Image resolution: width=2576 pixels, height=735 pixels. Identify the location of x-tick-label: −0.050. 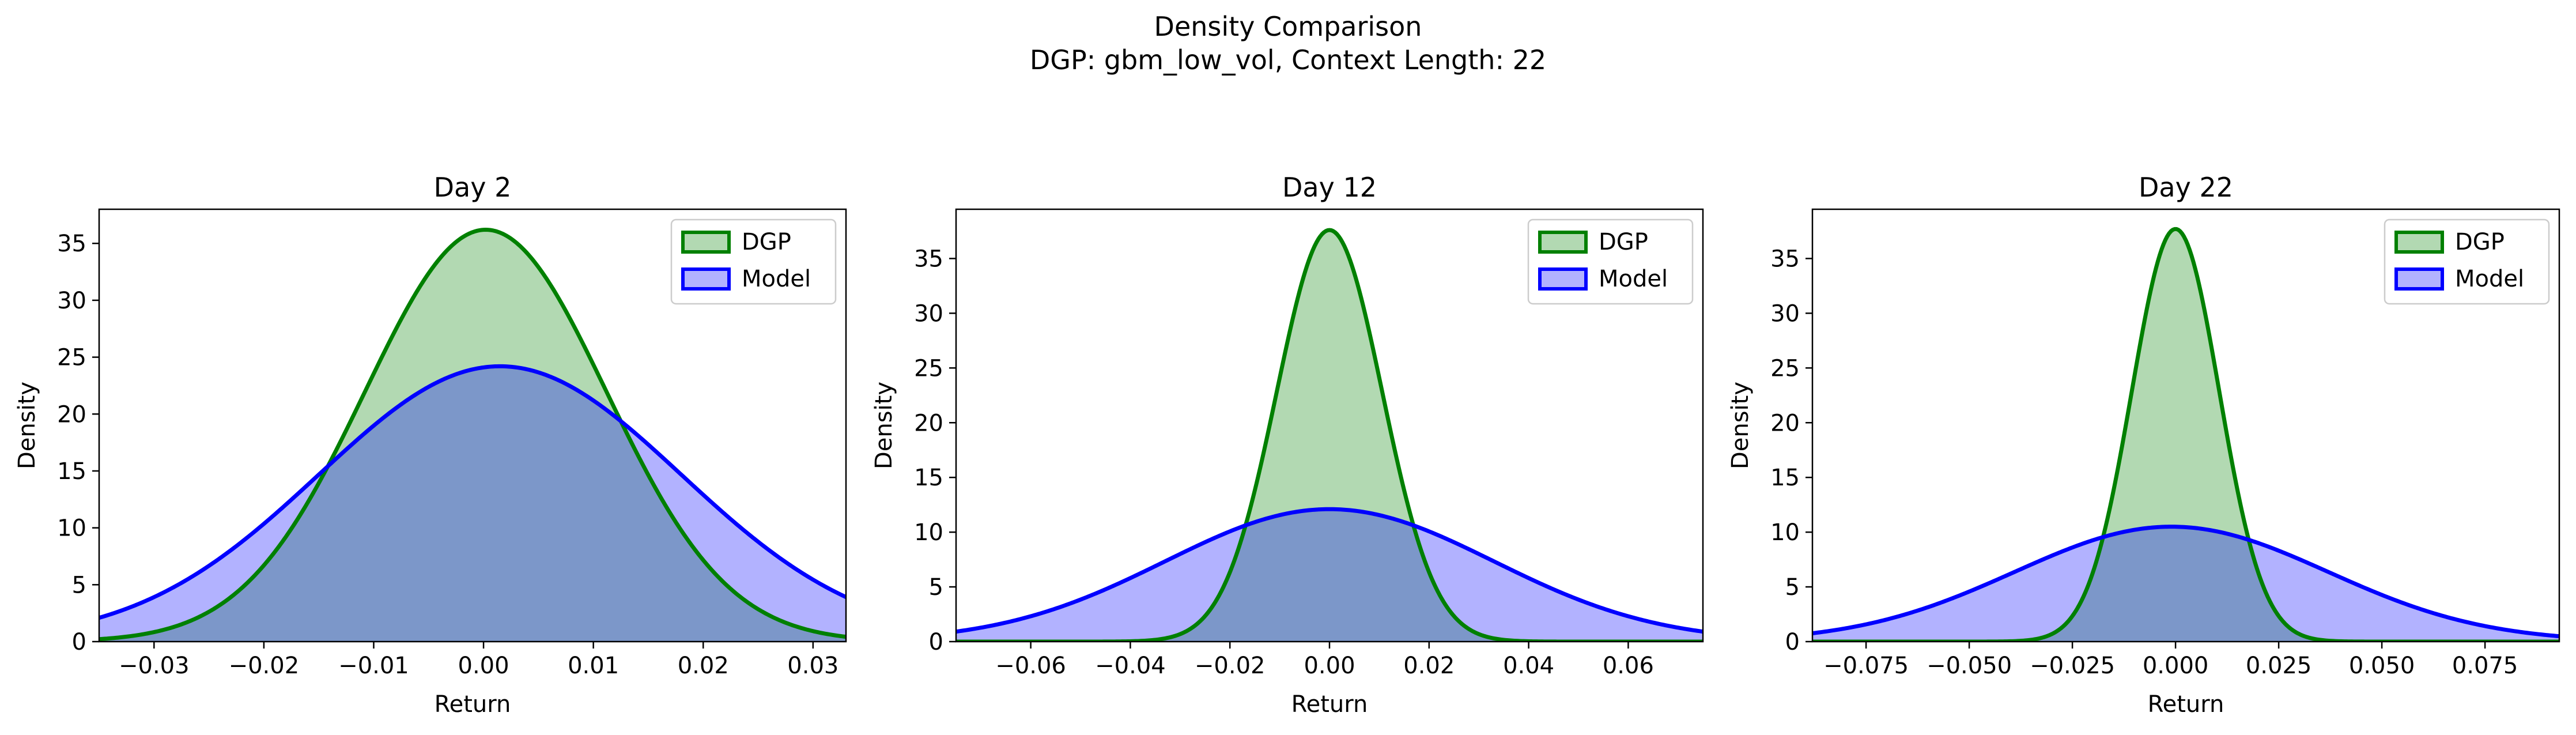
(1969, 666).